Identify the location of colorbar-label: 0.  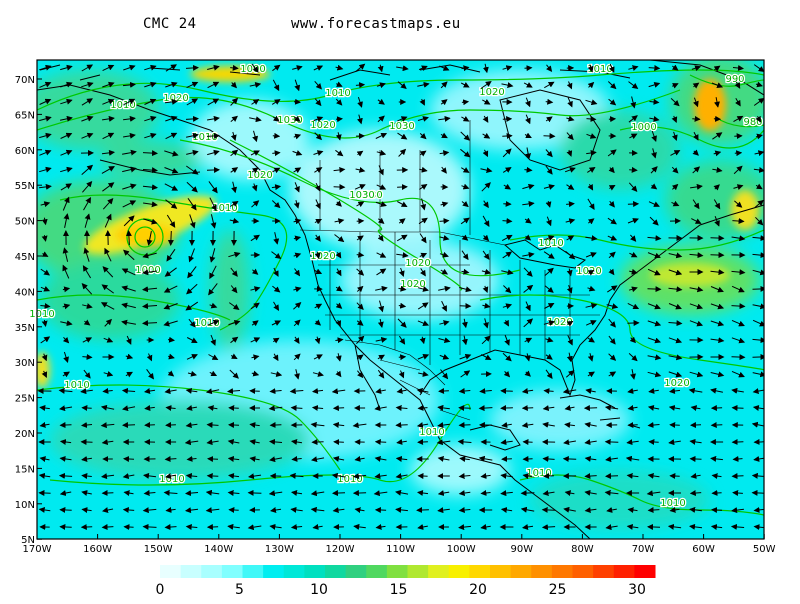
(160, 590).